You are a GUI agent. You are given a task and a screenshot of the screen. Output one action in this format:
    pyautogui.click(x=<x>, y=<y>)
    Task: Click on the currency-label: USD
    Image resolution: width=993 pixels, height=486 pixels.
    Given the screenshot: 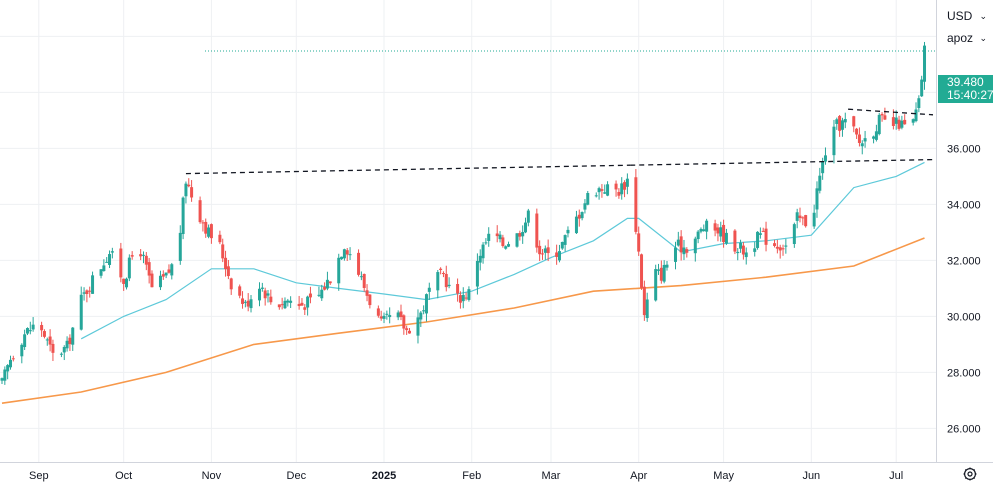 What is the action you would take?
    pyautogui.click(x=960, y=16)
    